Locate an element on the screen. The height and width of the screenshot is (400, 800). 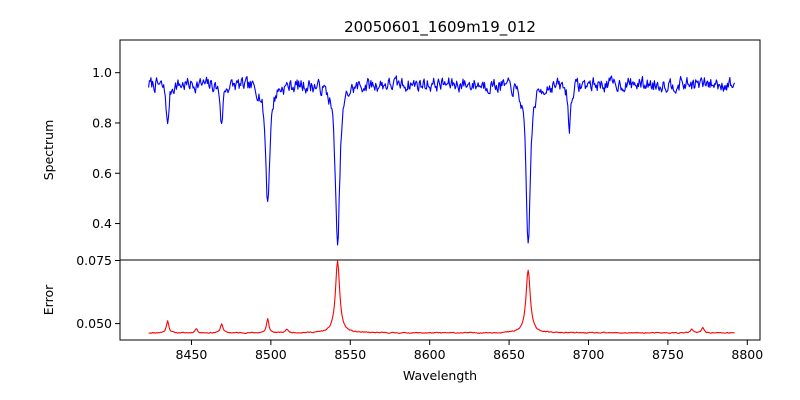
x-axis-label: Wavelength is located at coordinates (440, 375).